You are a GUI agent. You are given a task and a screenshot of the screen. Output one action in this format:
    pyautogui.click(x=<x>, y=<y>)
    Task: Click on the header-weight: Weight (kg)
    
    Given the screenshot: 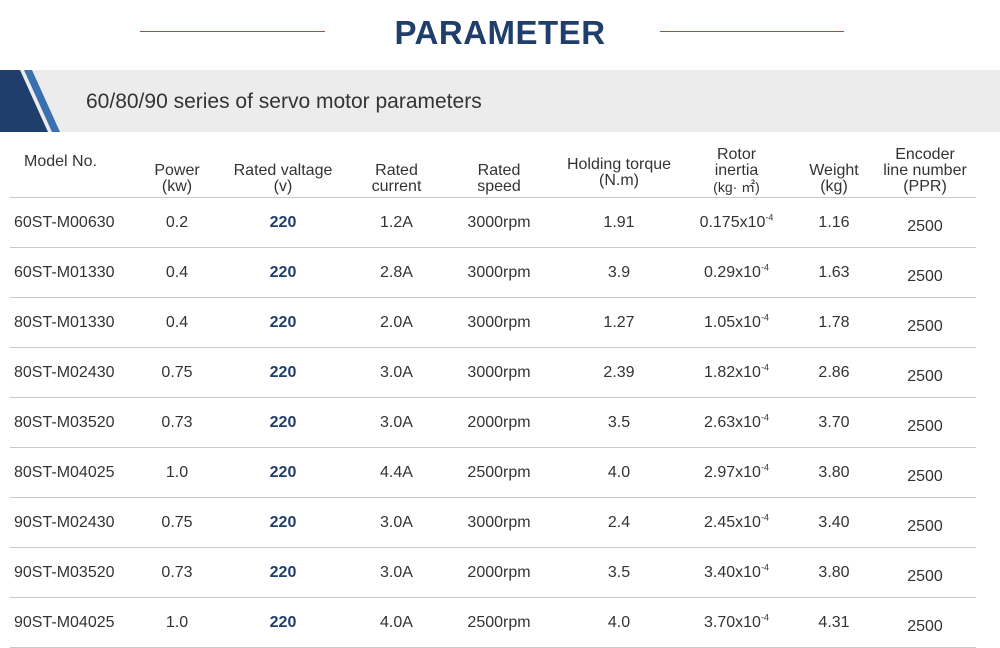 What is the action you would take?
    pyautogui.click(x=834, y=169)
    